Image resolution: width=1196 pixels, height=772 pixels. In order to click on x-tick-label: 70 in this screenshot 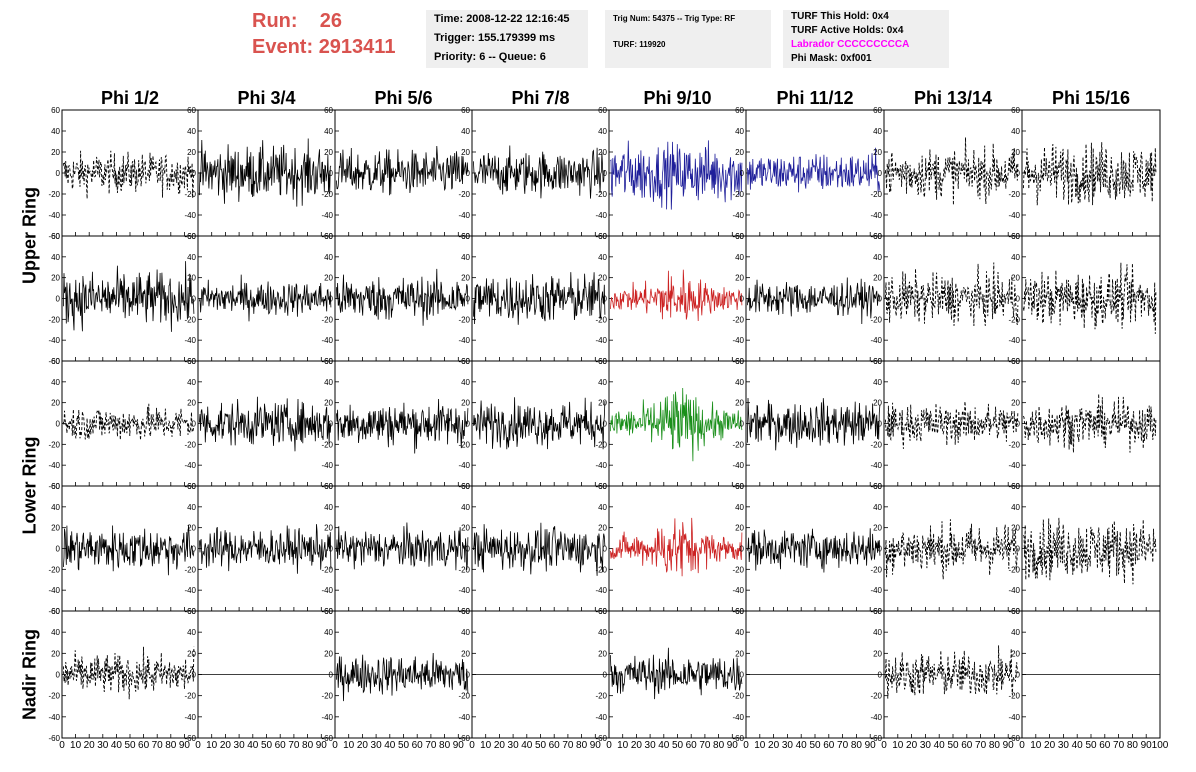, I will do `click(705, 745)`.